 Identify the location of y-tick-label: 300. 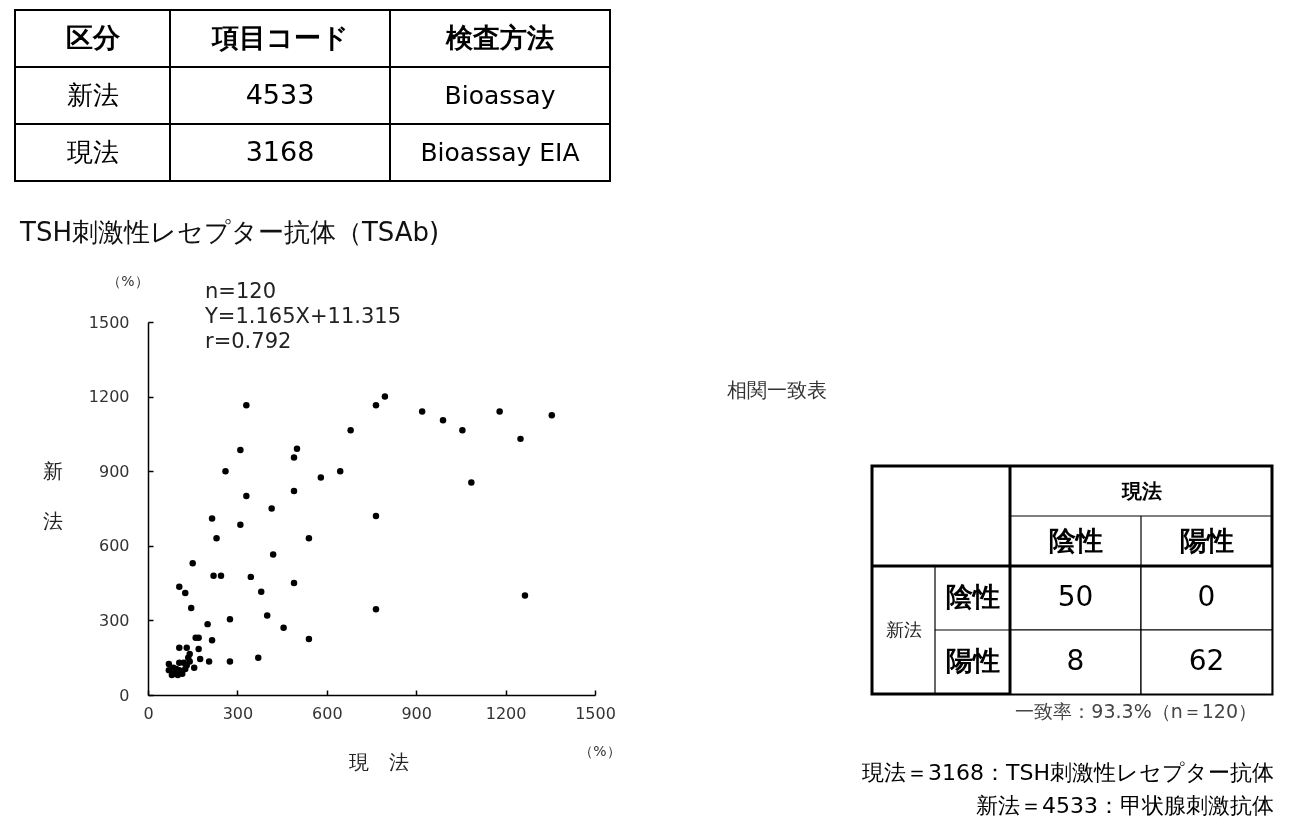
(114, 620).